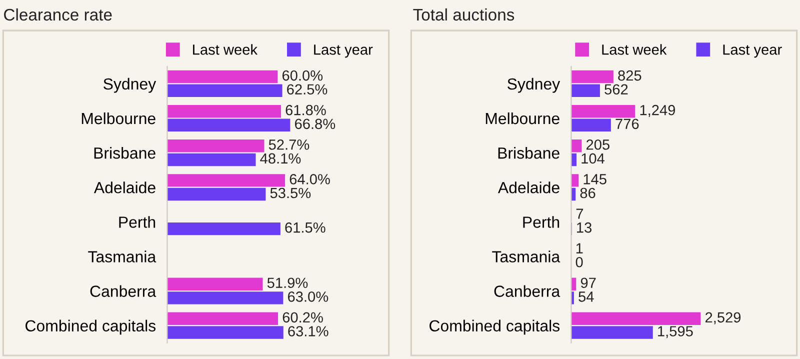 The height and width of the screenshot is (359, 800). I want to click on data-label: 63.0%, so click(308, 297).